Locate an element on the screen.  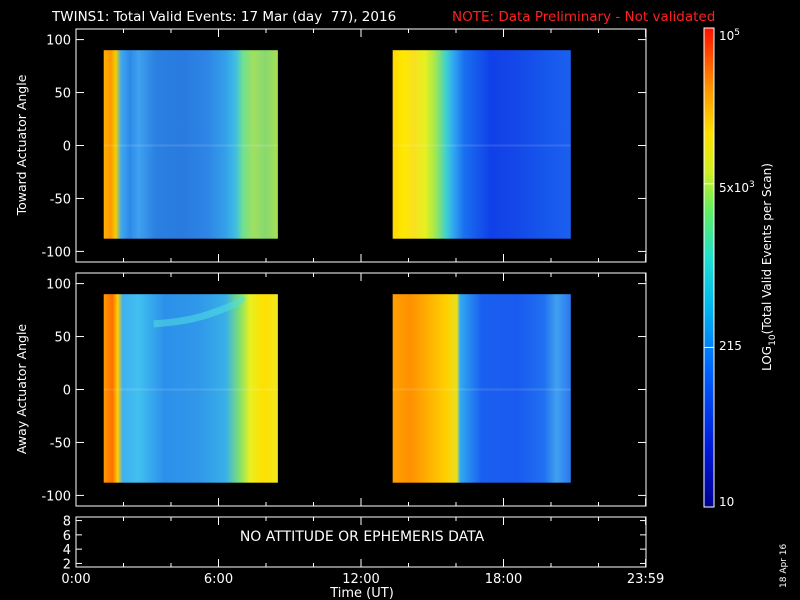
away-streak is located at coordinates (200, 311).